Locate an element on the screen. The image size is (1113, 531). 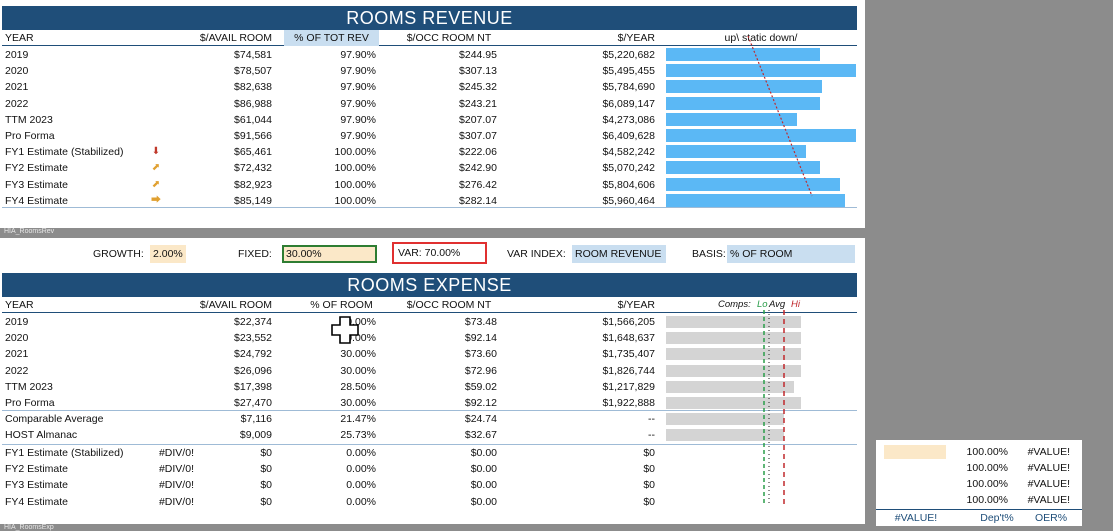
revenue-occ: $222.06 is located at coordinates (478, 152).